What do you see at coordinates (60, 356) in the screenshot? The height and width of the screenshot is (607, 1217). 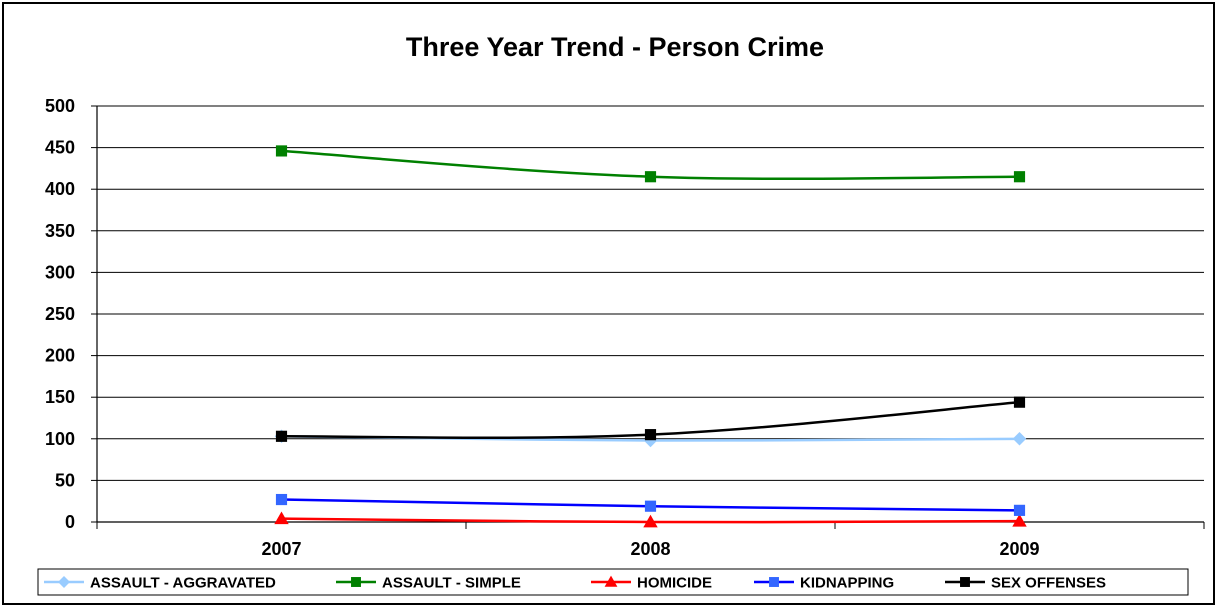 I see `y-tick-label: 200` at bounding box center [60, 356].